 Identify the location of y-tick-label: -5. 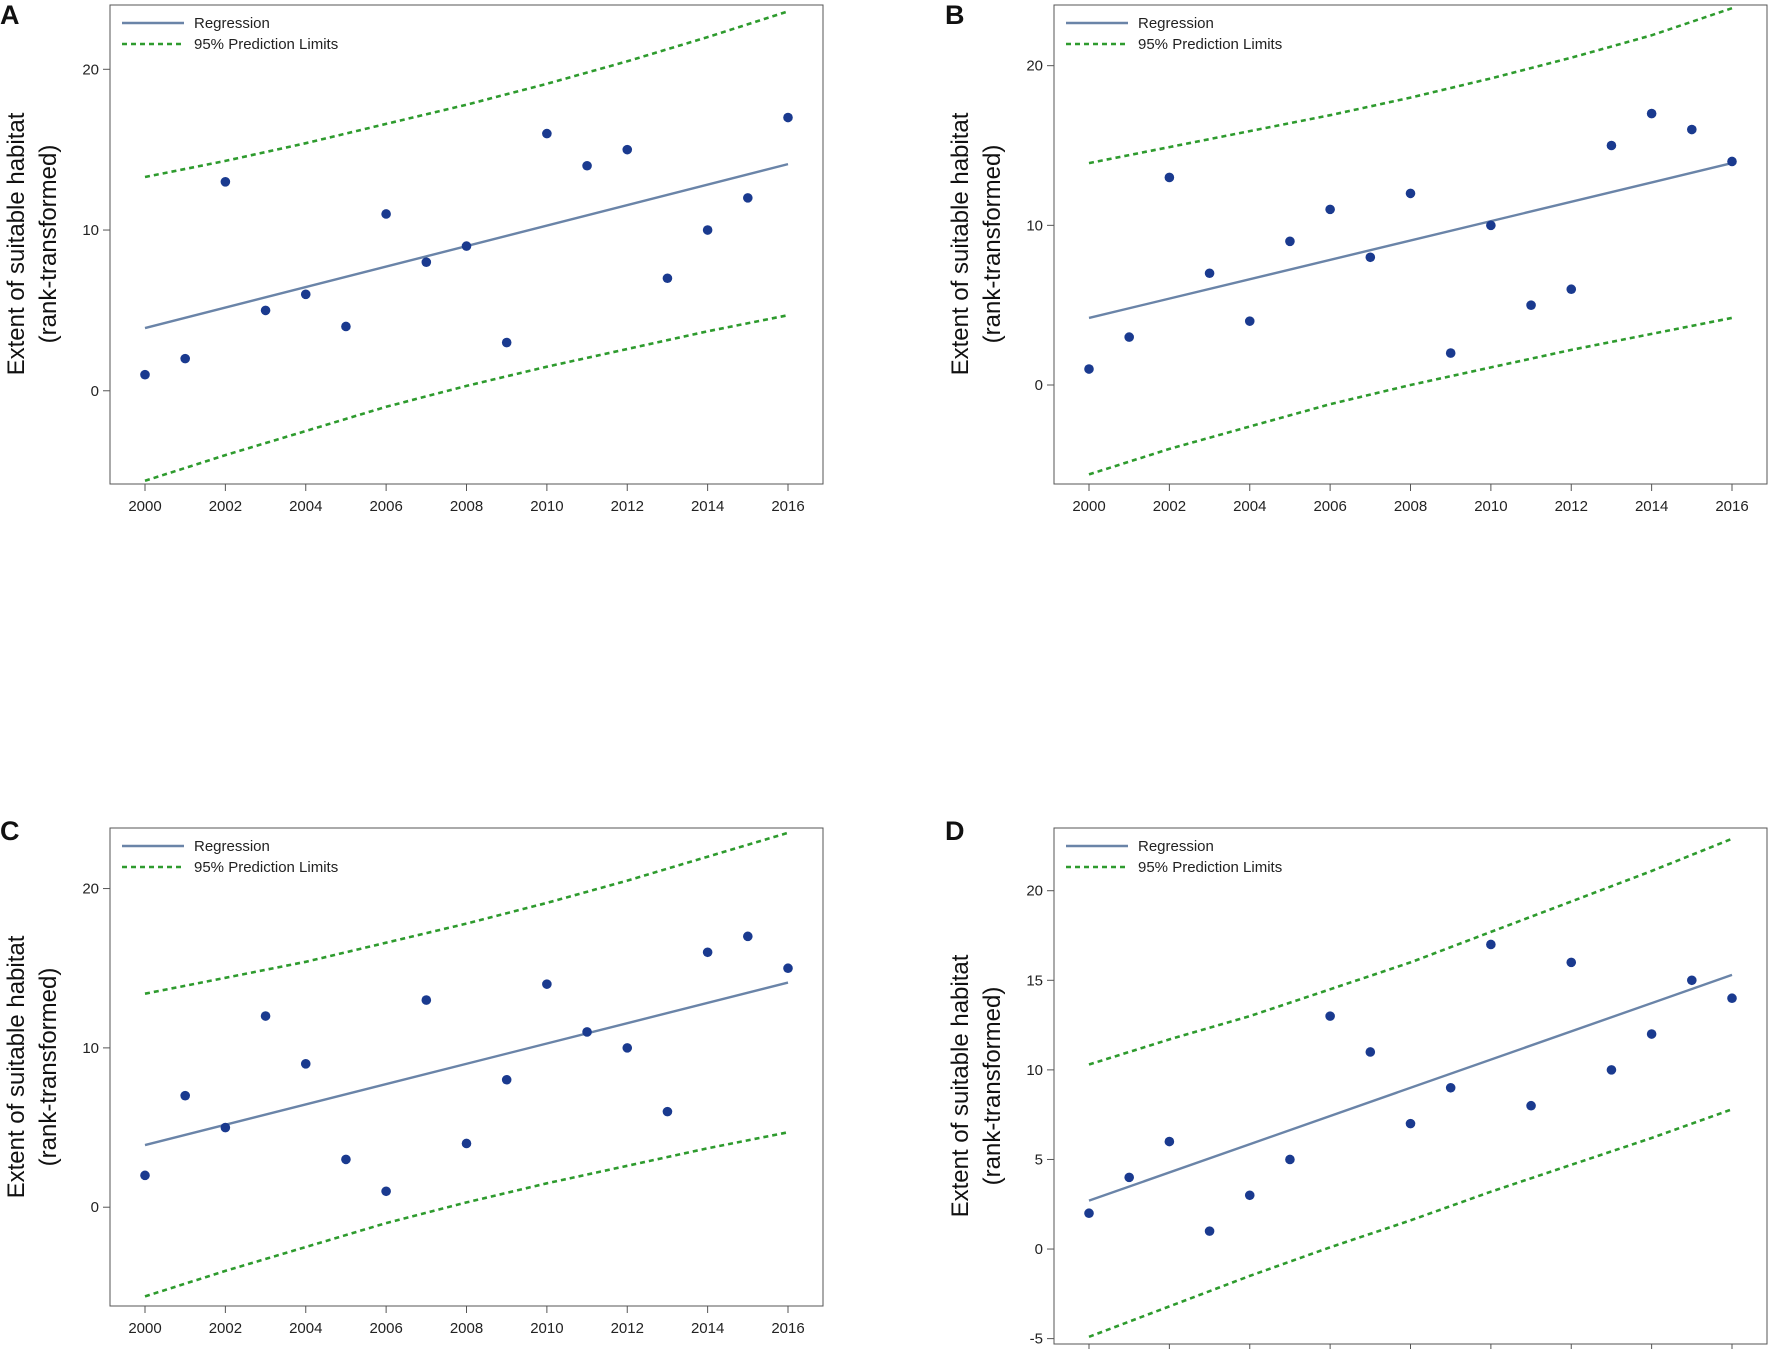
(1036, 1339).